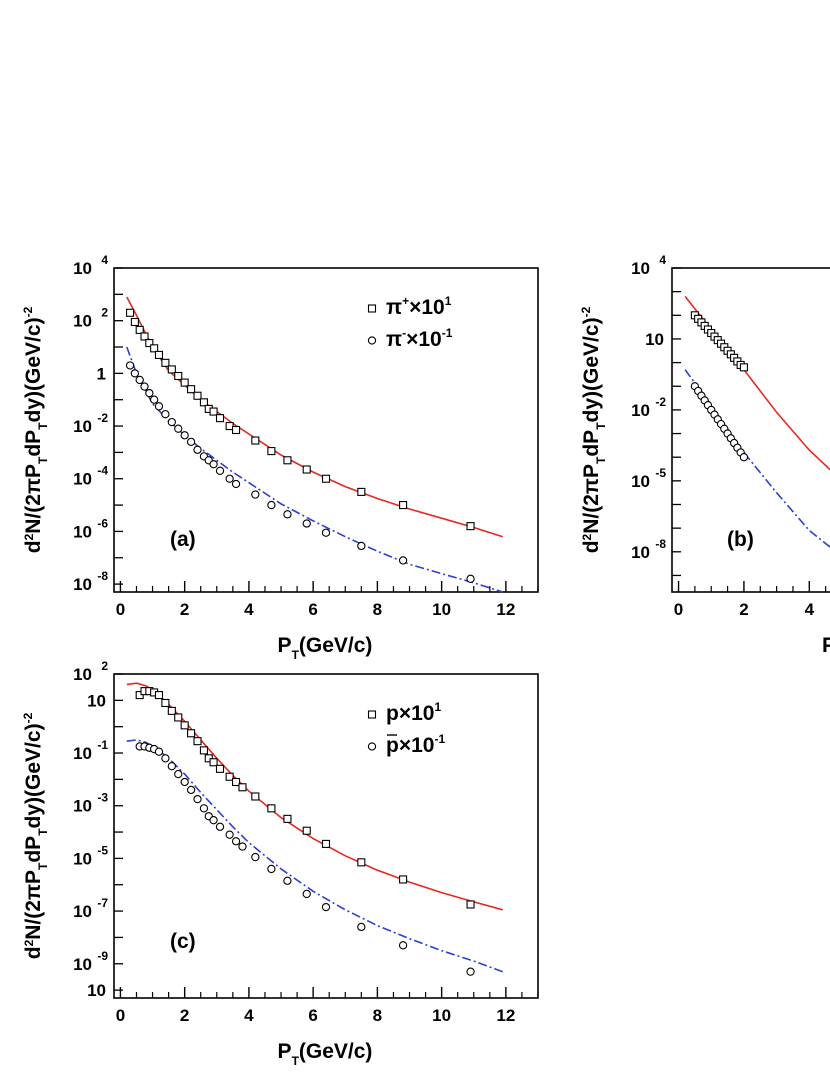 Image resolution: width=830 pixels, height=1075 pixels. Describe the element at coordinates (183, 941) in the screenshot. I see `panel-label-c: (c)` at that location.